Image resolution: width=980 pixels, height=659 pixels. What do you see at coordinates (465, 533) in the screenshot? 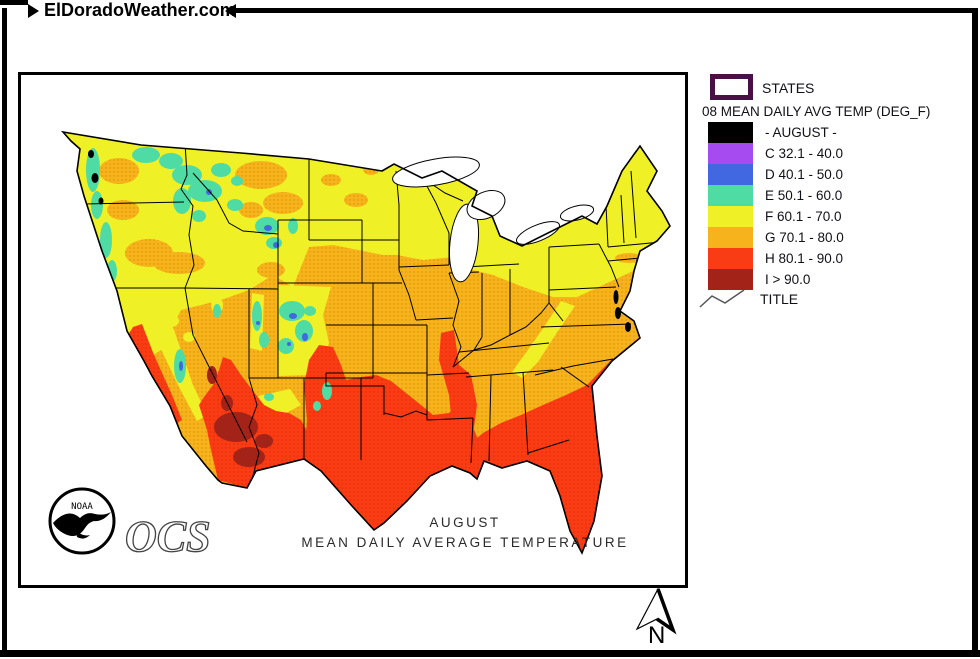
I see `map-caption: AUGUST MEAN DAILY AVERAGE TEMPERATURE` at bounding box center [465, 533].